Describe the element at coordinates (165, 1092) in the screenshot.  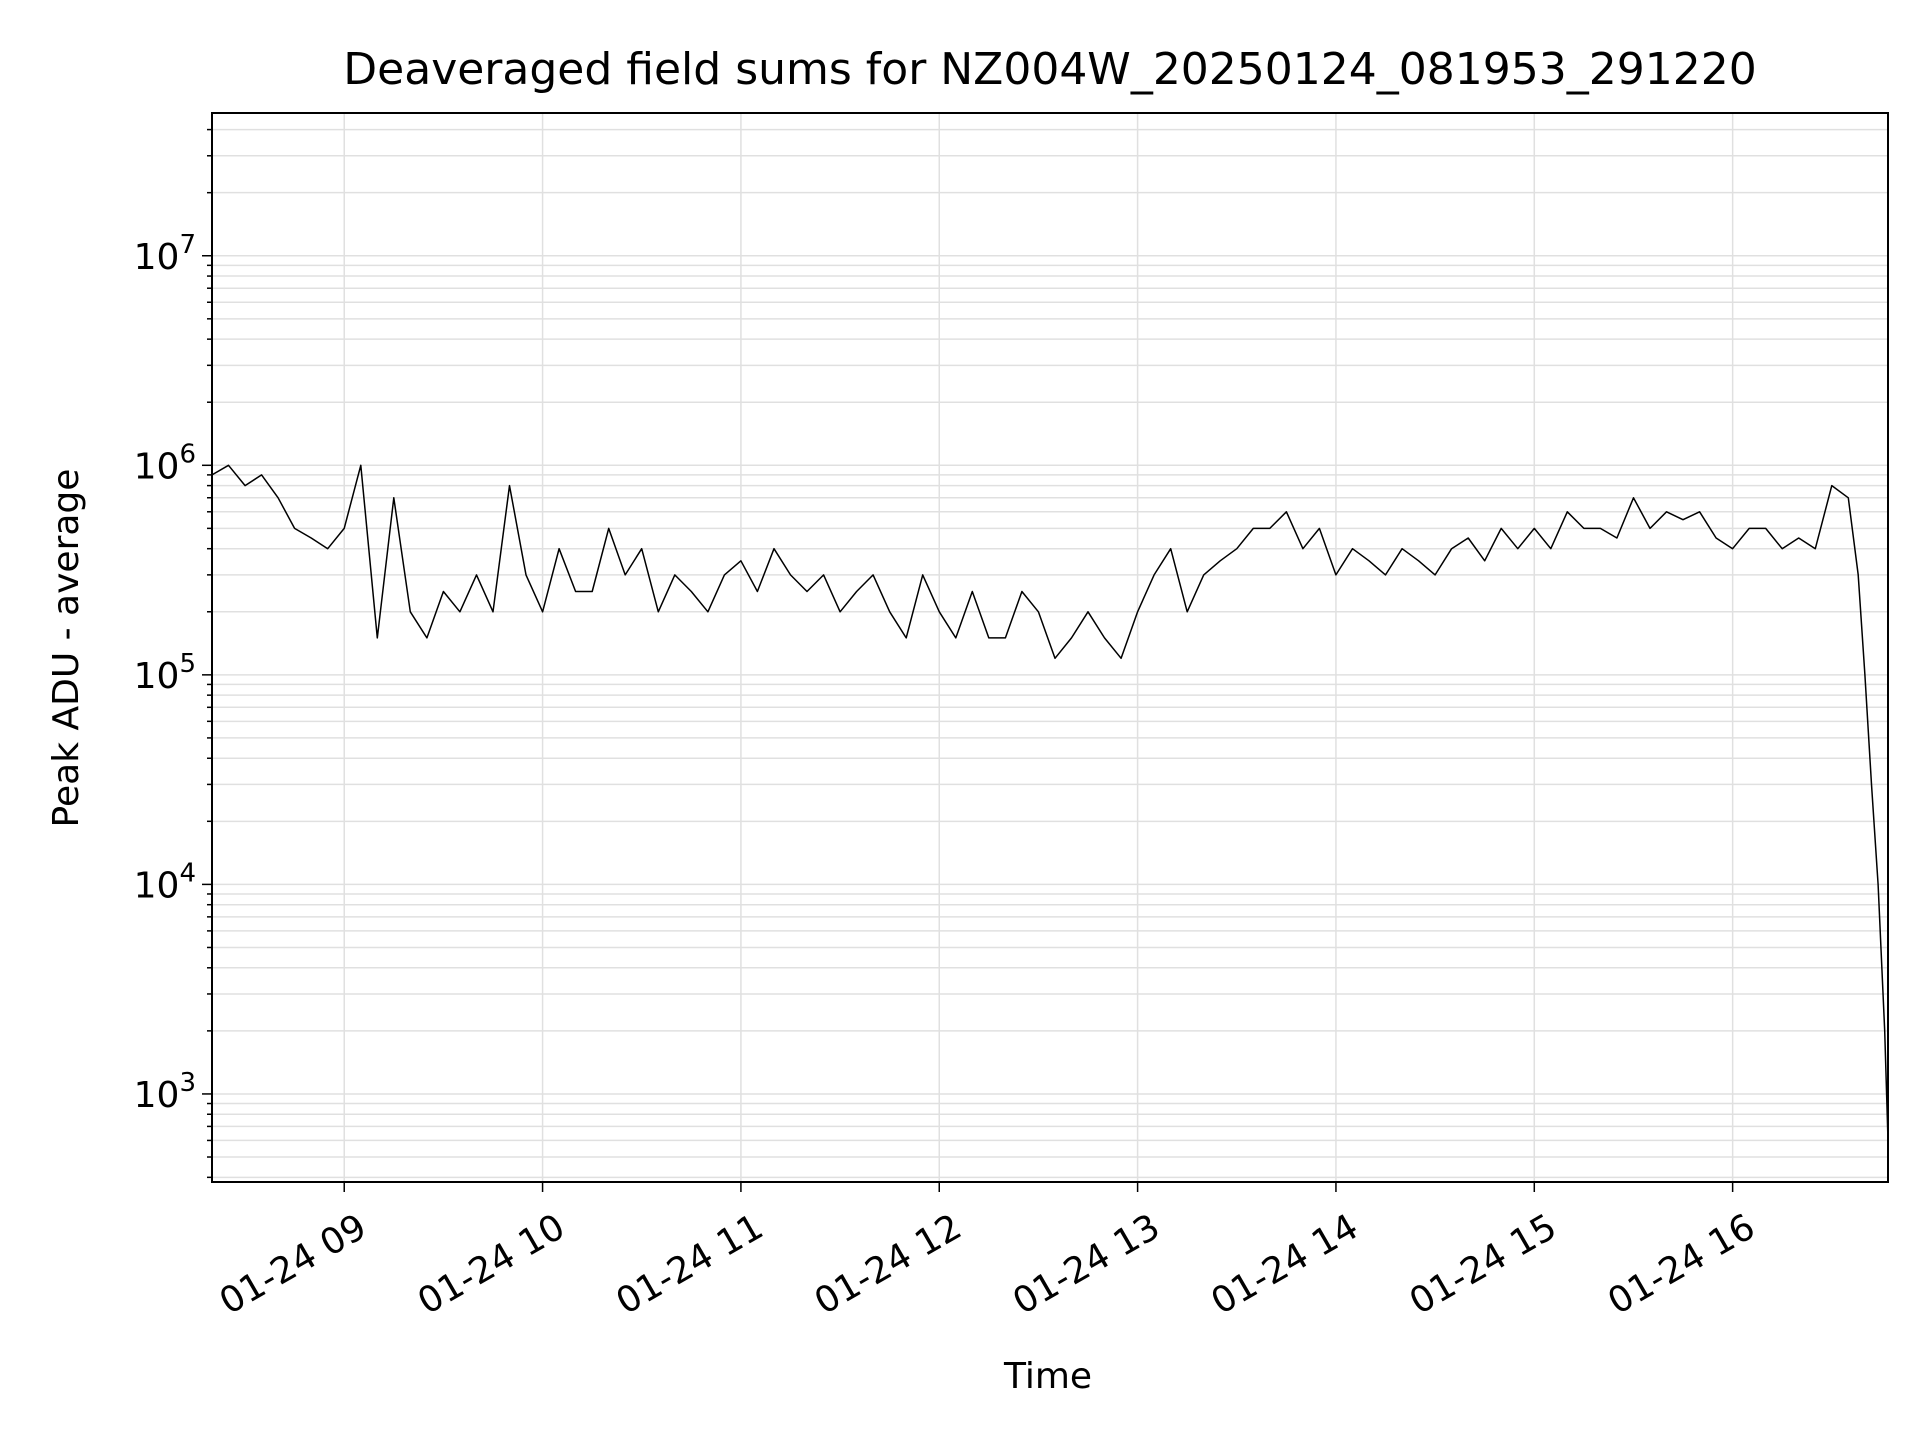
I see `y-tick-label: 10³` at that location.